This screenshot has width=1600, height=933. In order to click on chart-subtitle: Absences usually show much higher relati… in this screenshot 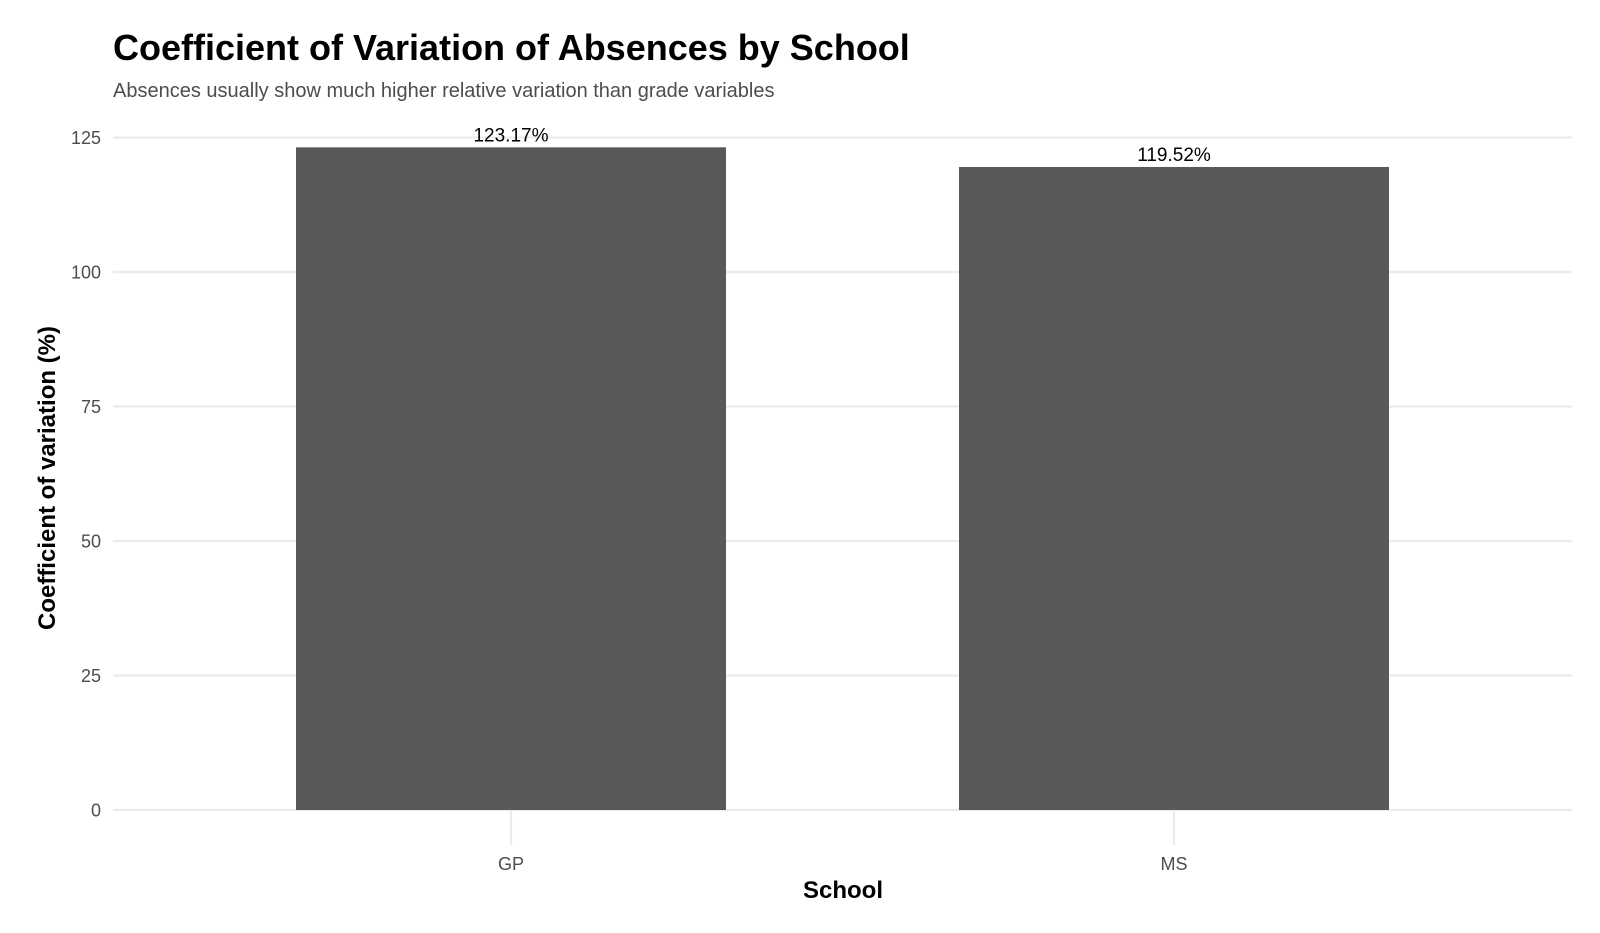, I will do `click(443, 91)`.